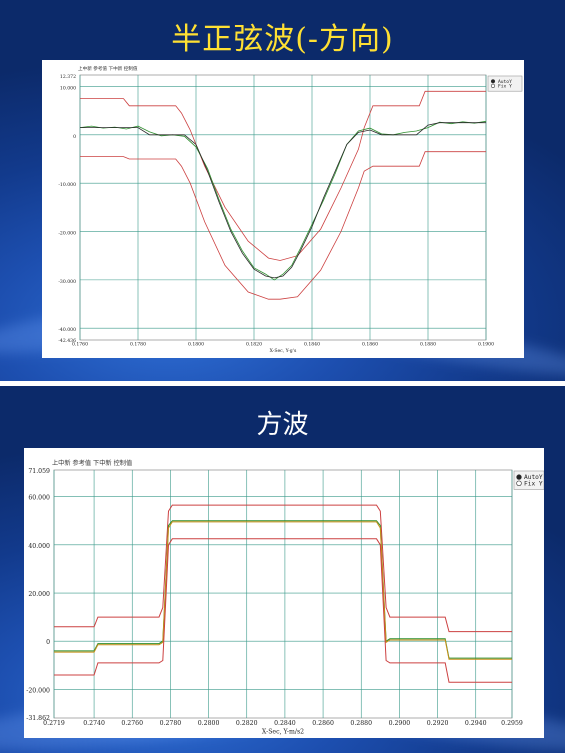 This screenshot has height=753, width=565. Describe the element at coordinates (39, 471) in the screenshot. I see `y-max-label: 71.059` at that location.